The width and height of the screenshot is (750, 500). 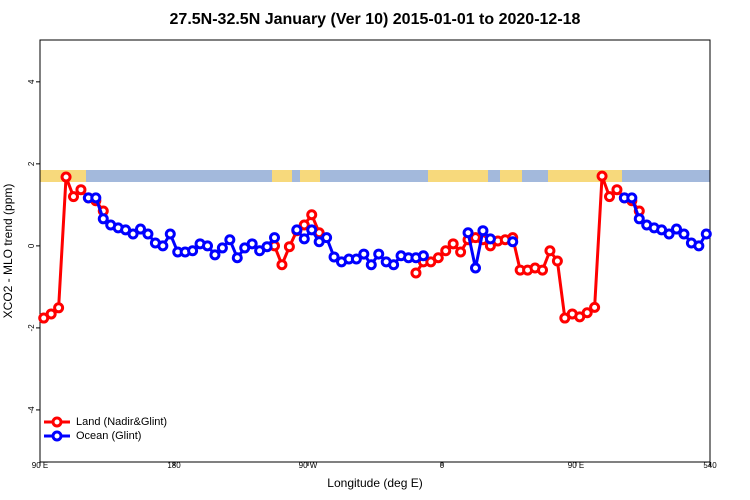 I want to click on surface-strip, so click(x=375, y=176).